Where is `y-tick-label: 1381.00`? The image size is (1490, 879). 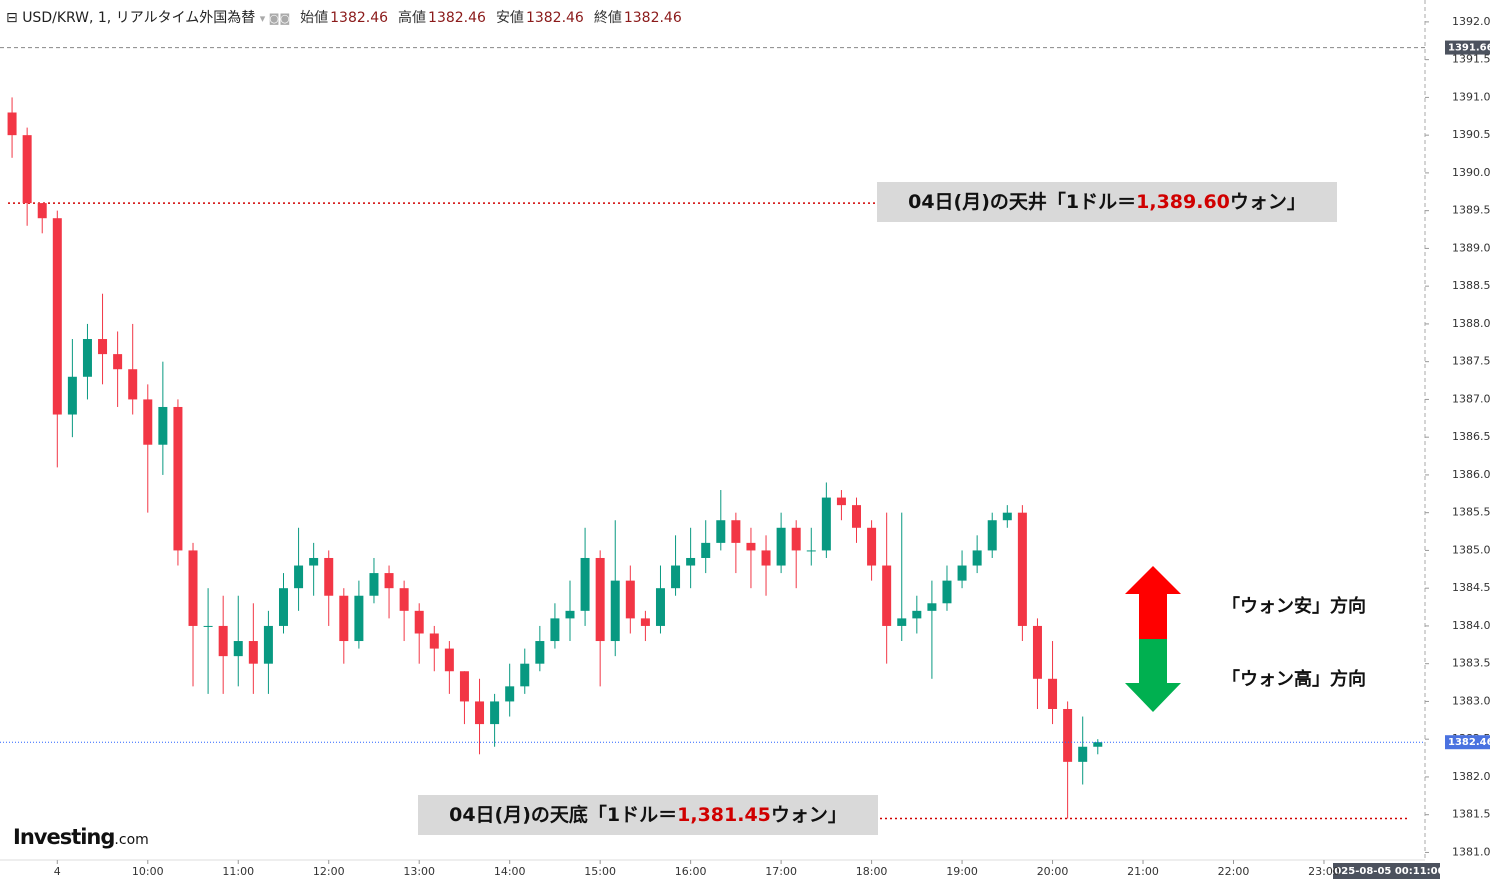 y-tick-label: 1381.00 is located at coordinates (1471, 851).